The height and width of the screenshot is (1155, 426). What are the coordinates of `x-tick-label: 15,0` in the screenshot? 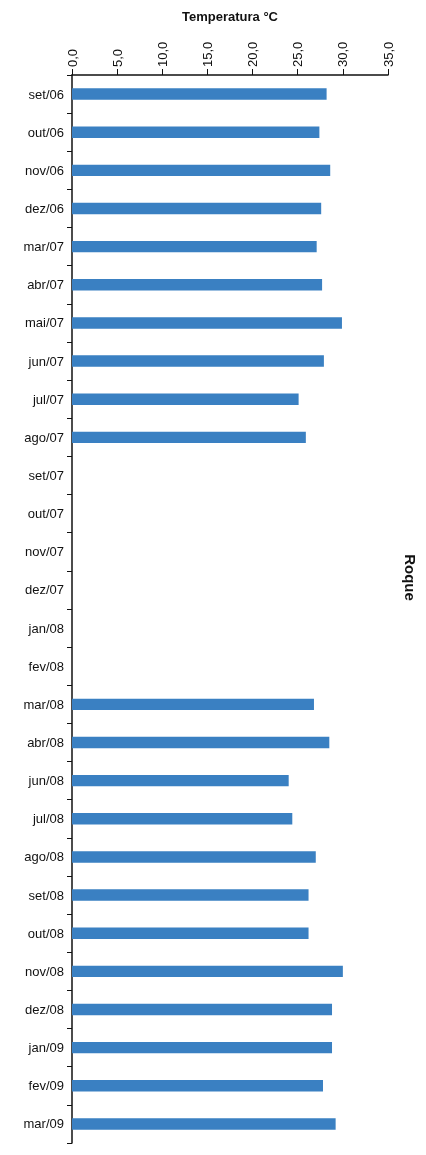 It's located at (207, 54).